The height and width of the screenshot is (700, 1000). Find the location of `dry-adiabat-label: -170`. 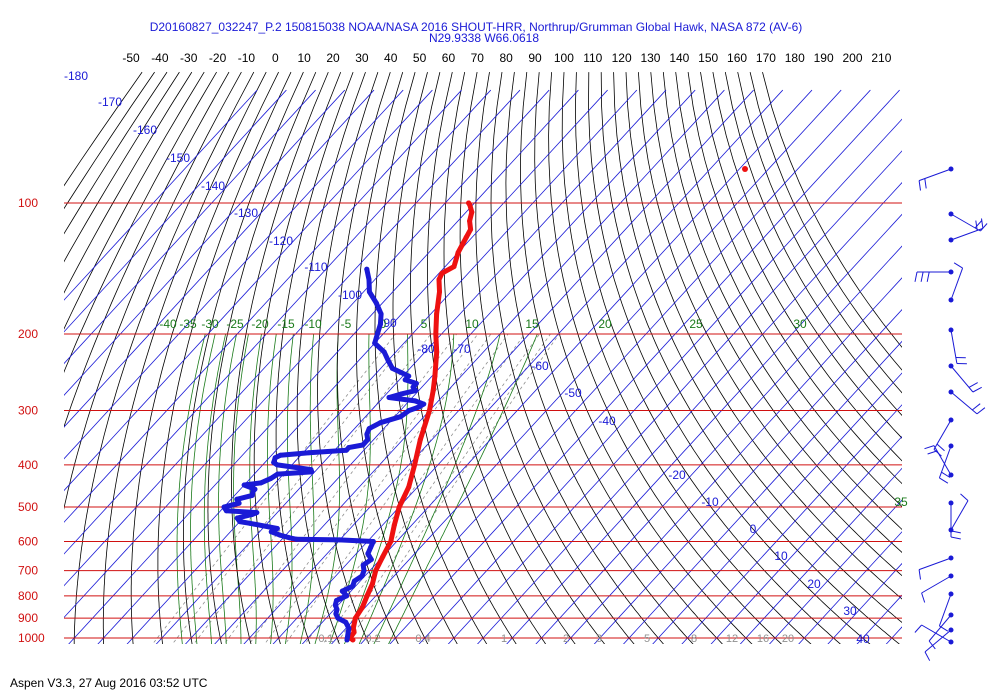

dry-adiabat-label: -170 is located at coordinates (110, 102).